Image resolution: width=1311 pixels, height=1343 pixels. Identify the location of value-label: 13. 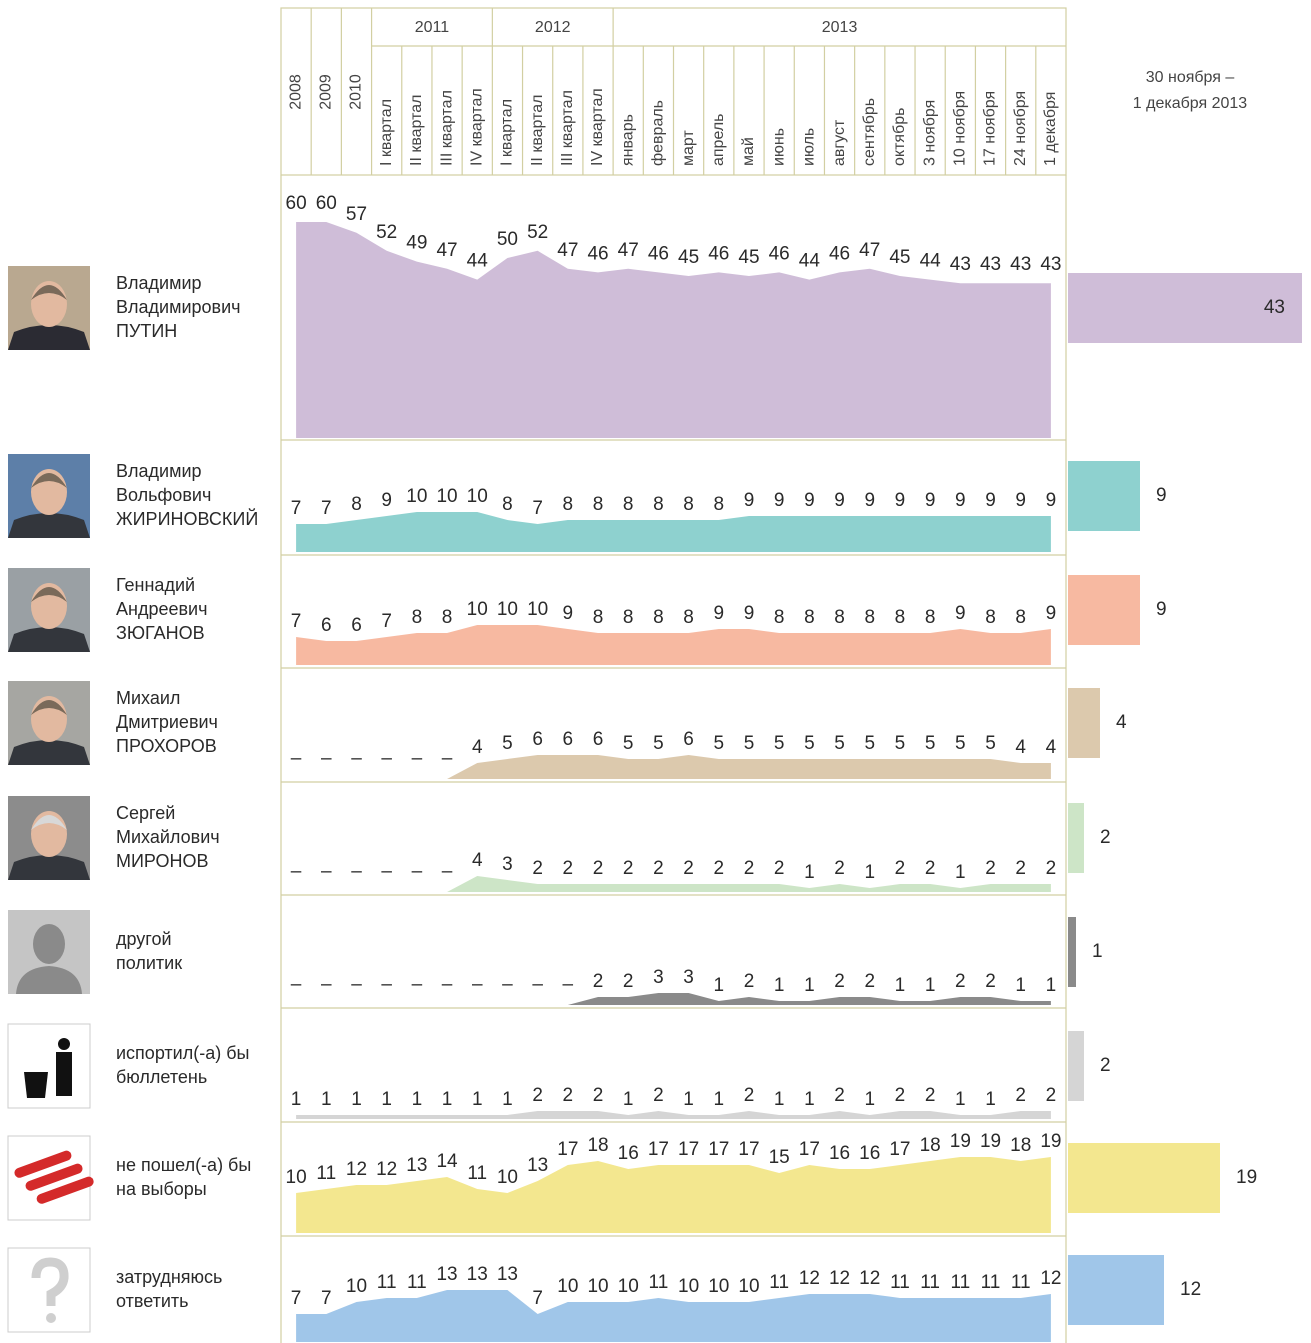
(477, 1274).